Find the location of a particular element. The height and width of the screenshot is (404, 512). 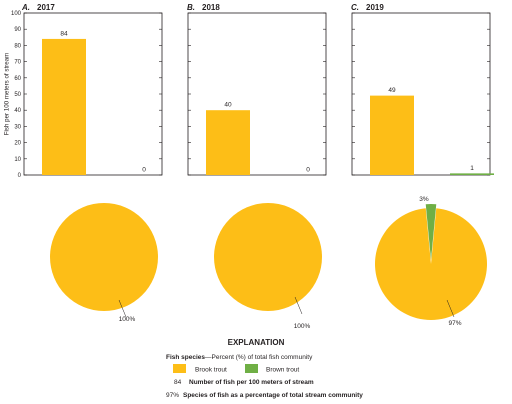

pie-2017: 100% is located at coordinates (104, 263).